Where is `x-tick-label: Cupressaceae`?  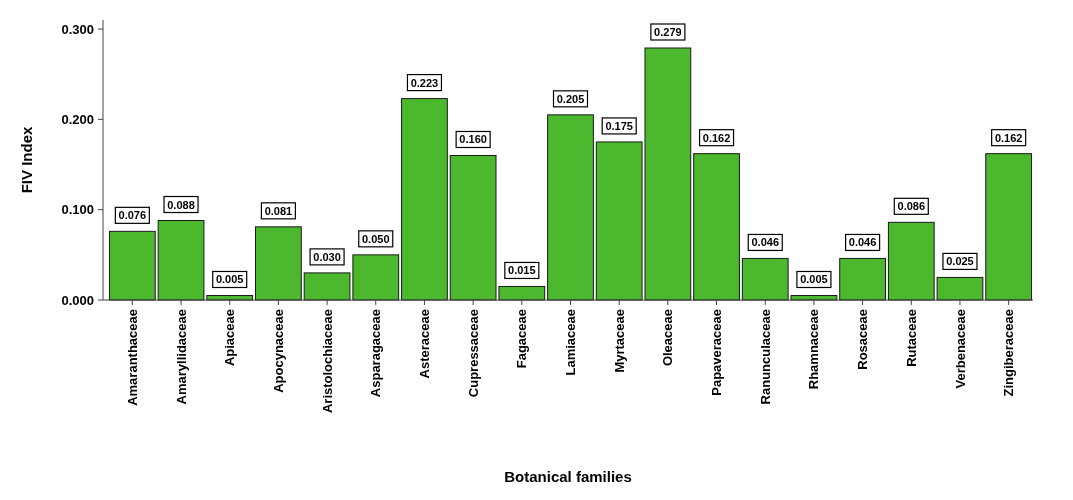
x-tick-label: Cupressaceae is located at coordinates (473, 353).